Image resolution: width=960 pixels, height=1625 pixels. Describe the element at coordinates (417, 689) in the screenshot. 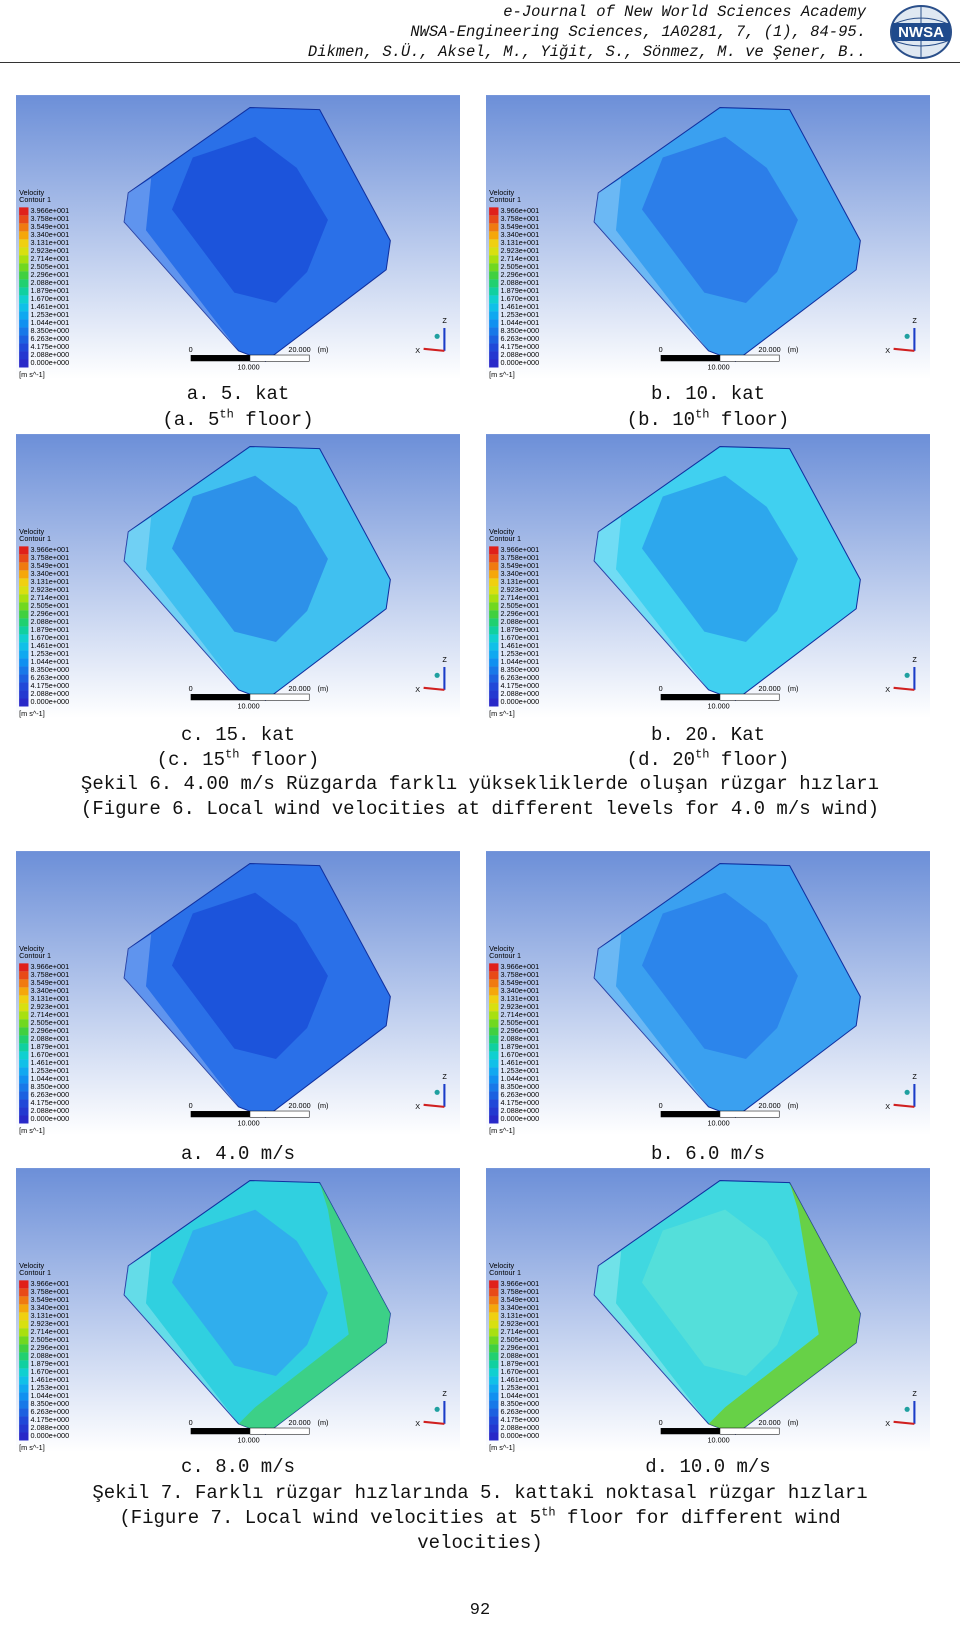

I see `axis-x-label: X` at that location.